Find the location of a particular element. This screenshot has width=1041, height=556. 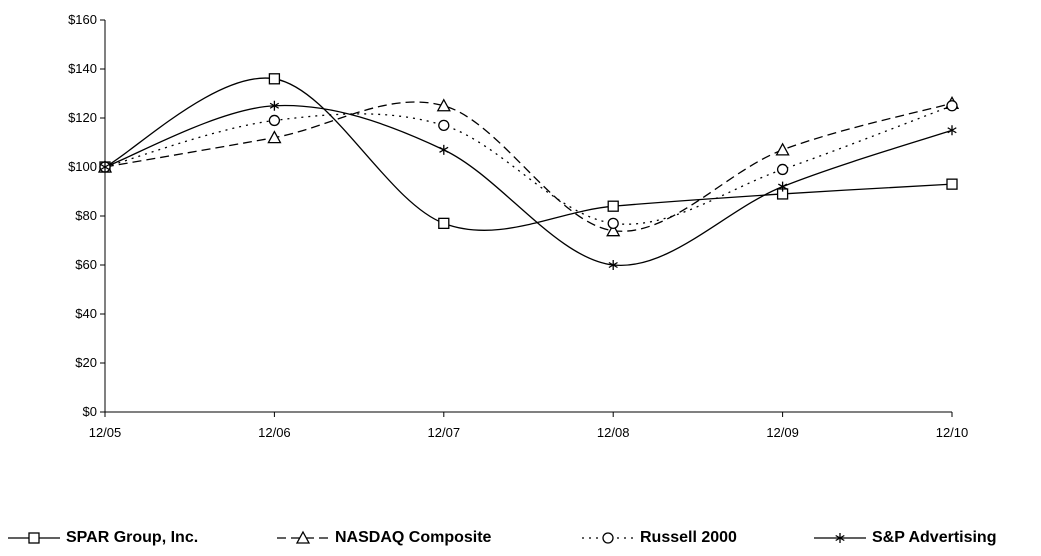

legend-item-nasdaq: NASDAQ Composite is located at coordinates (383, 538).